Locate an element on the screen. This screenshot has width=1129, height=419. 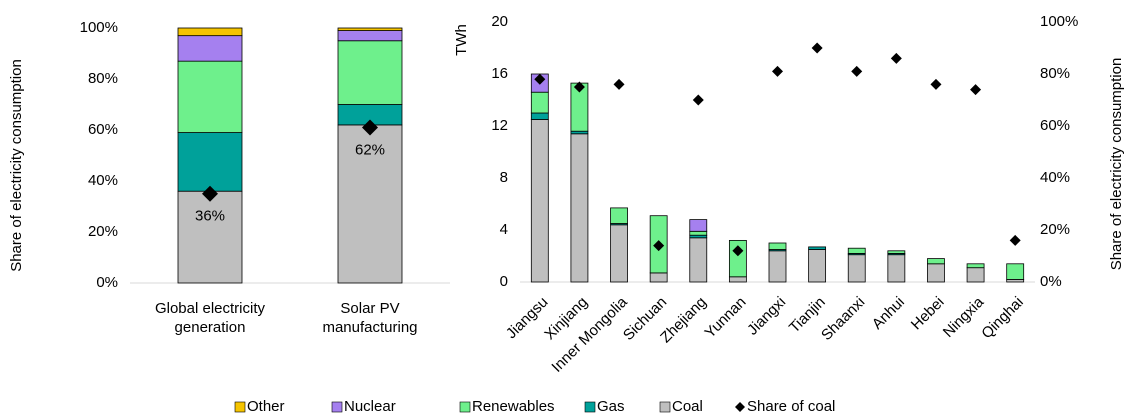
y2-axis-label: Share of electricity consumption is located at coordinates (1116, 164).